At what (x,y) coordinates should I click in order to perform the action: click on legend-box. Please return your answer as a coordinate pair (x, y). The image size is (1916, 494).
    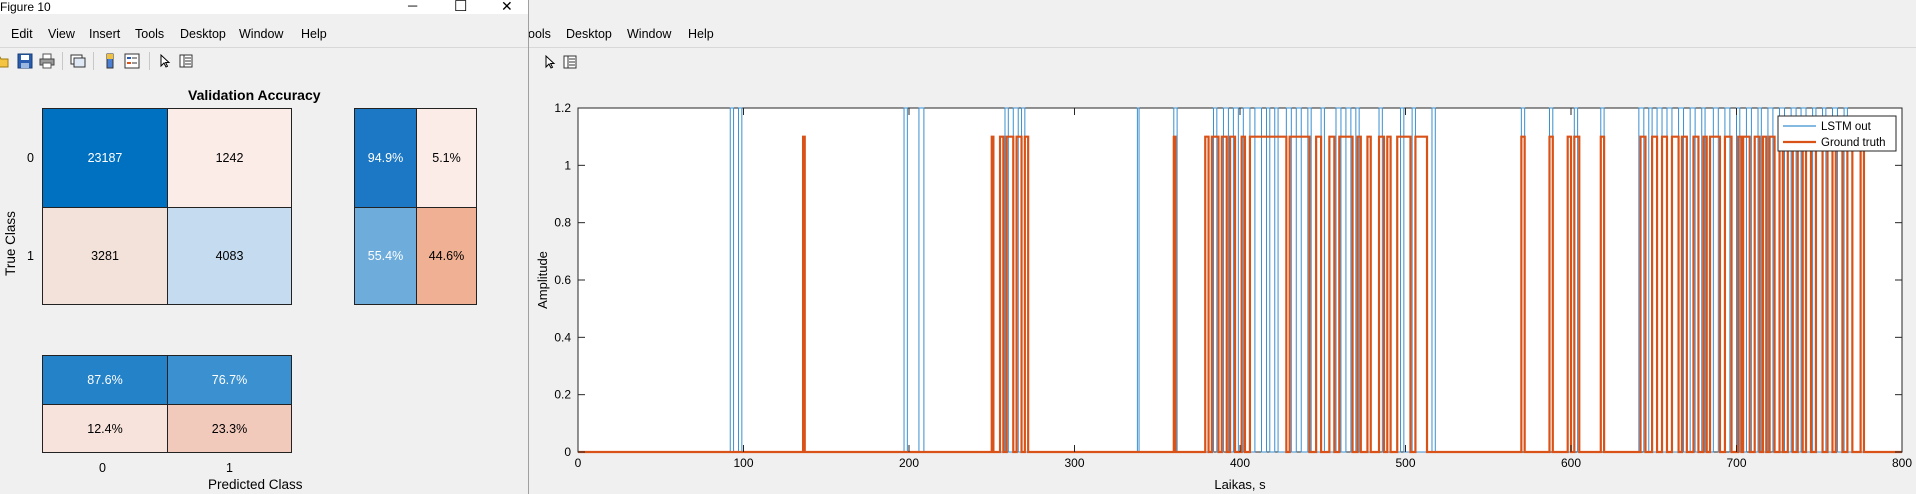
    Looking at the image, I should click on (1837, 133).